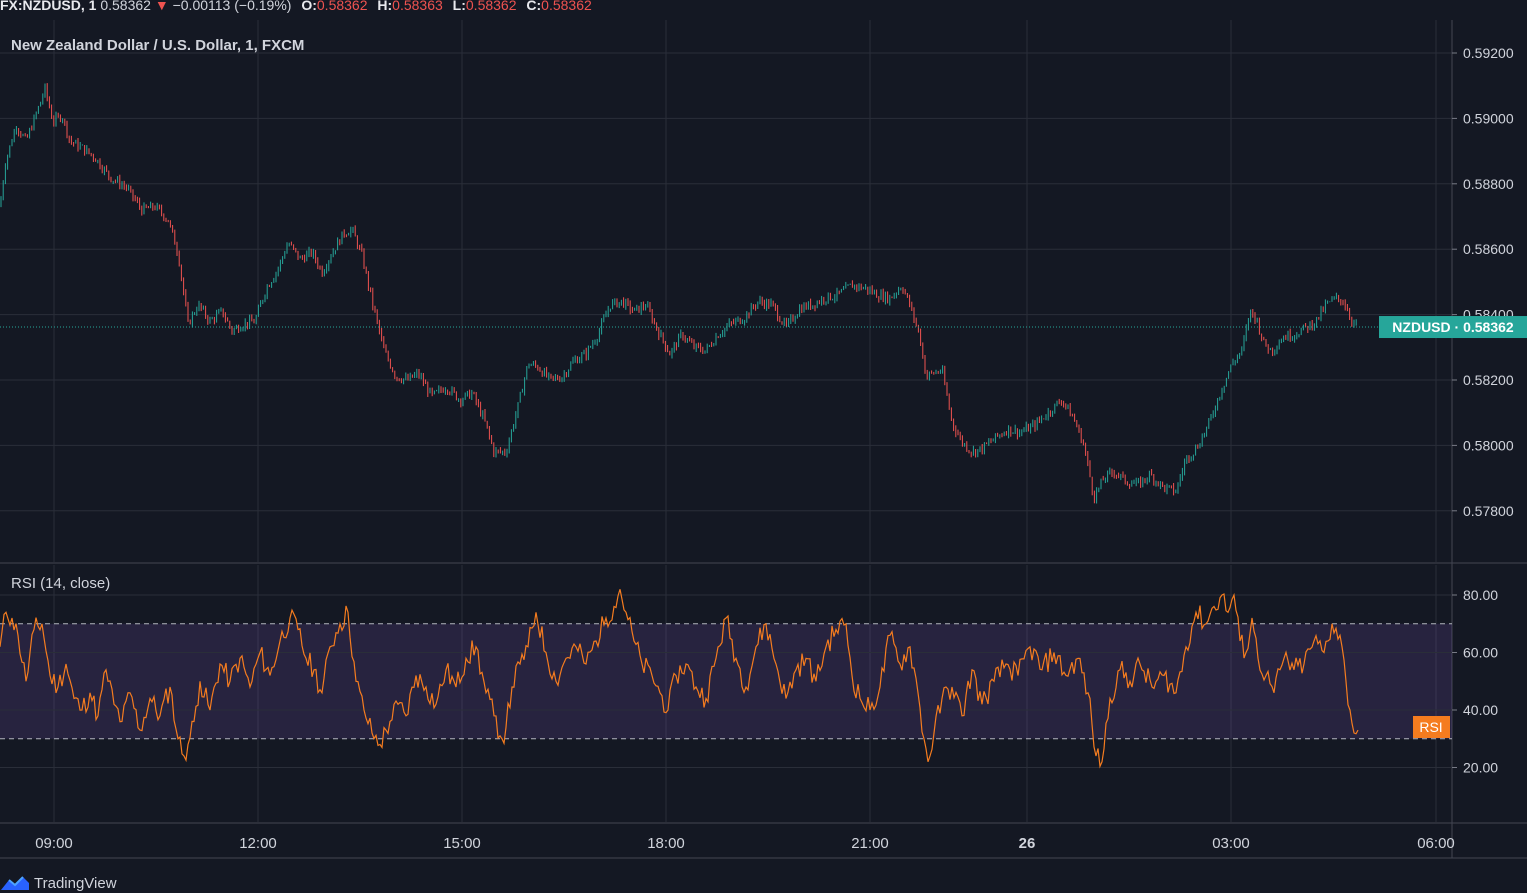  I want to click on time-tick-label: 09:00, so click(54, 843).